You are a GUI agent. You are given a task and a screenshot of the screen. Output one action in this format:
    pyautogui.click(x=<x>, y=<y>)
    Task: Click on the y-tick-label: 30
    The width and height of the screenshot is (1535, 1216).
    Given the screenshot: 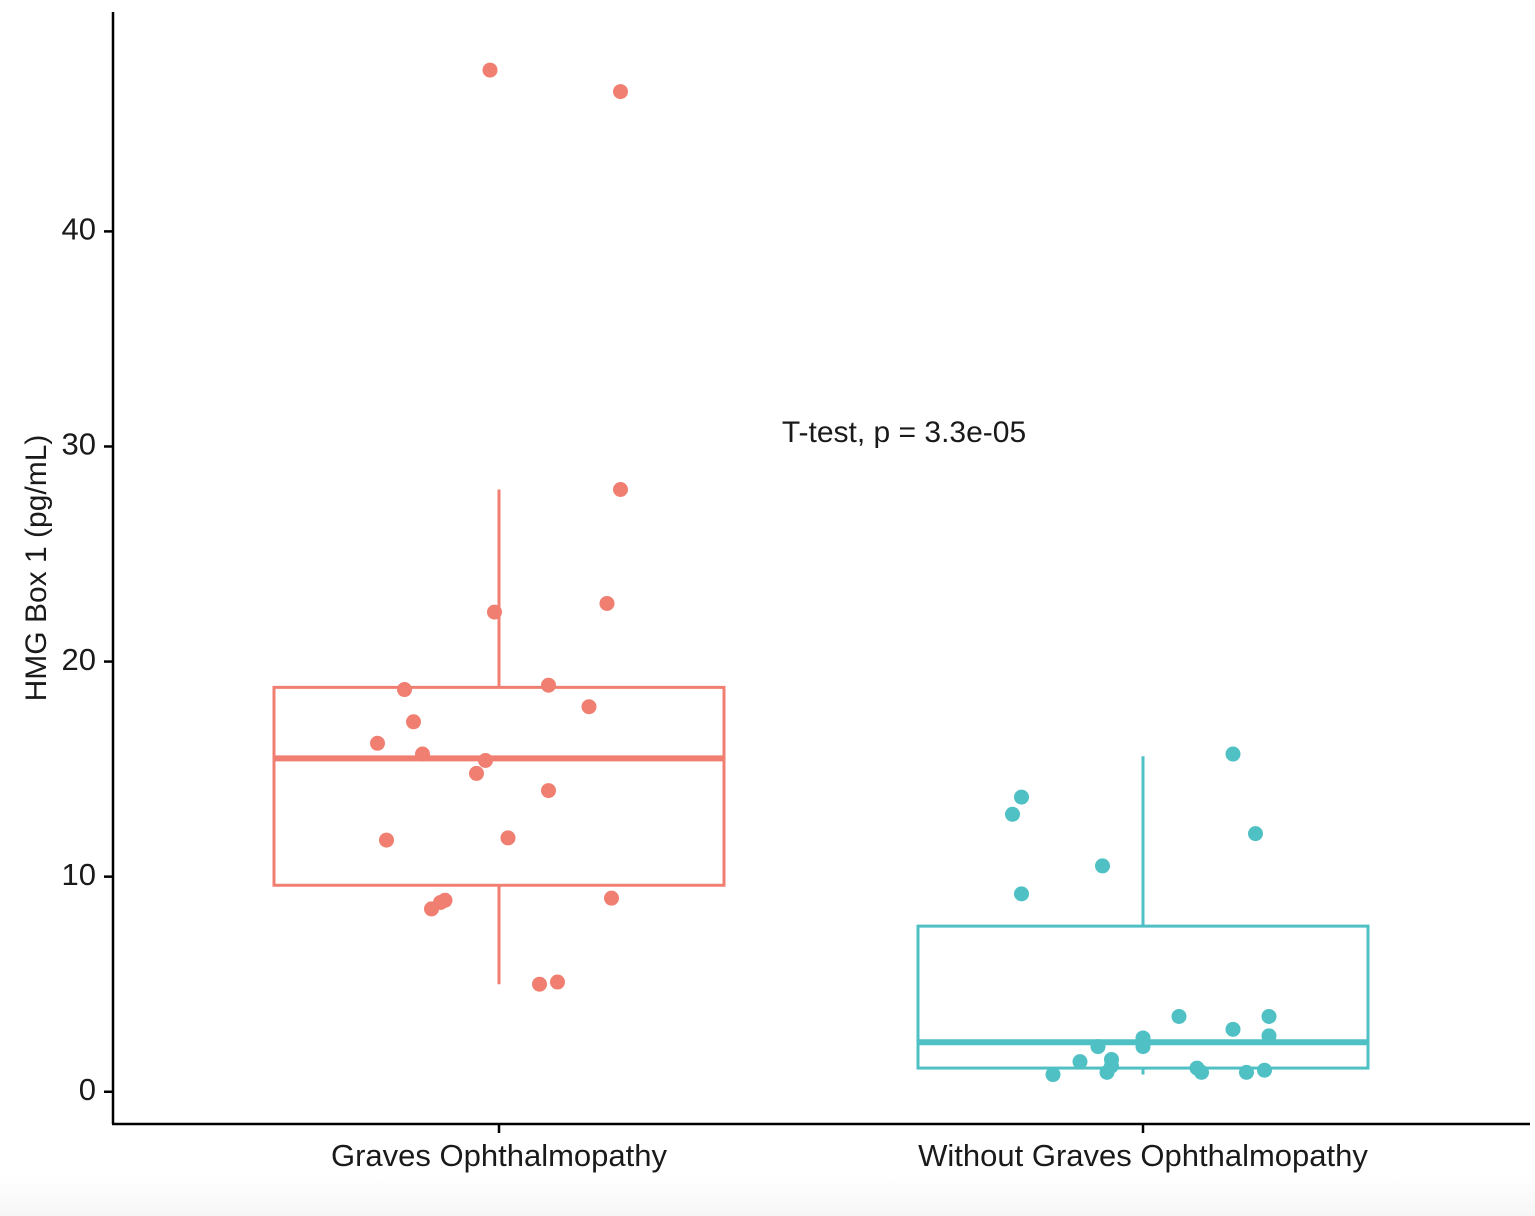 What is the action you would take?
    pyautogui.click(x=79, y=444)
    